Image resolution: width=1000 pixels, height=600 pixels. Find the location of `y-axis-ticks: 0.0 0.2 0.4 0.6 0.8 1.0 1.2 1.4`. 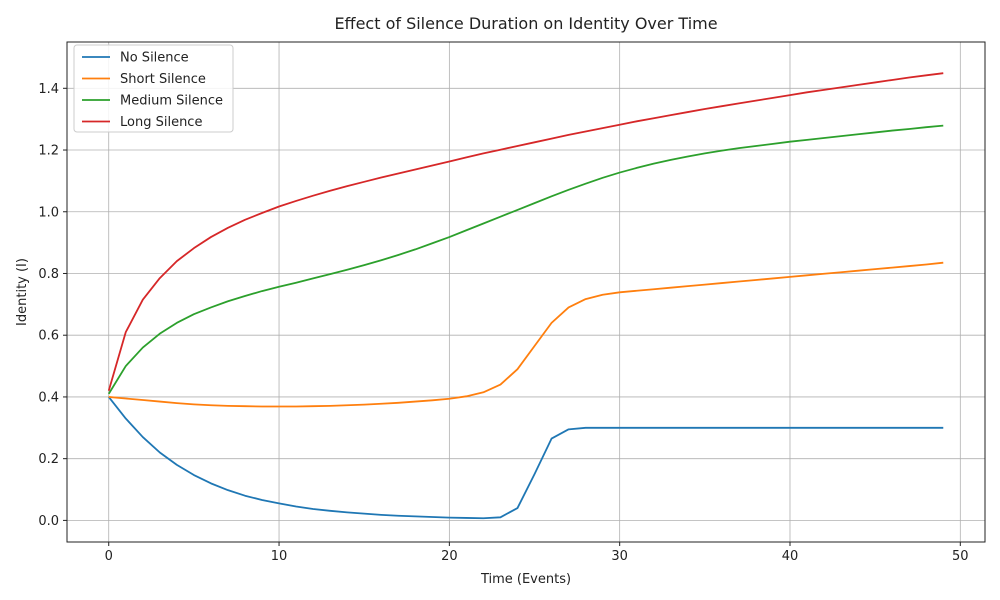

y-axis-ticks: 0.0 0.2 0.4 0.6 0.8 1.0 1.2 1.4 is located at coordinates (52, 305).